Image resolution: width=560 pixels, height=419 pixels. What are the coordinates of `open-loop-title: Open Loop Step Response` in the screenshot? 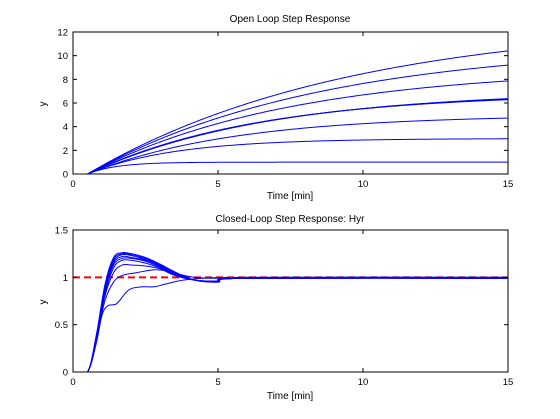 It's located at (290, 19).